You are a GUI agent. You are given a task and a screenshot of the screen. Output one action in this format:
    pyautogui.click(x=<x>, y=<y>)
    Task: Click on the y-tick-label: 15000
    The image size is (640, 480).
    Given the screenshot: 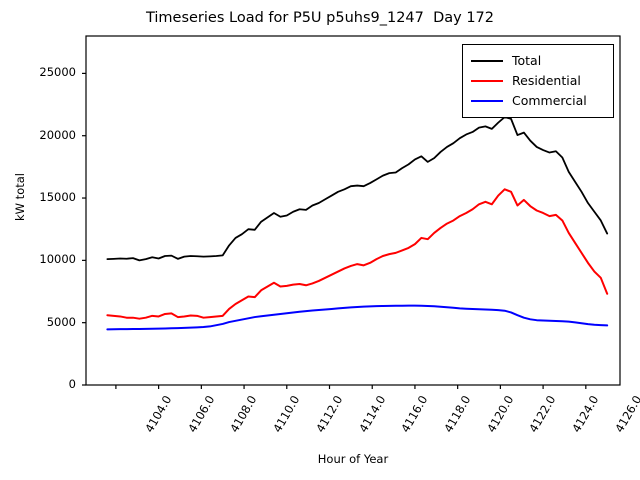 What is the action you would take?
    pyautogui.click(x=57, y=197)
    